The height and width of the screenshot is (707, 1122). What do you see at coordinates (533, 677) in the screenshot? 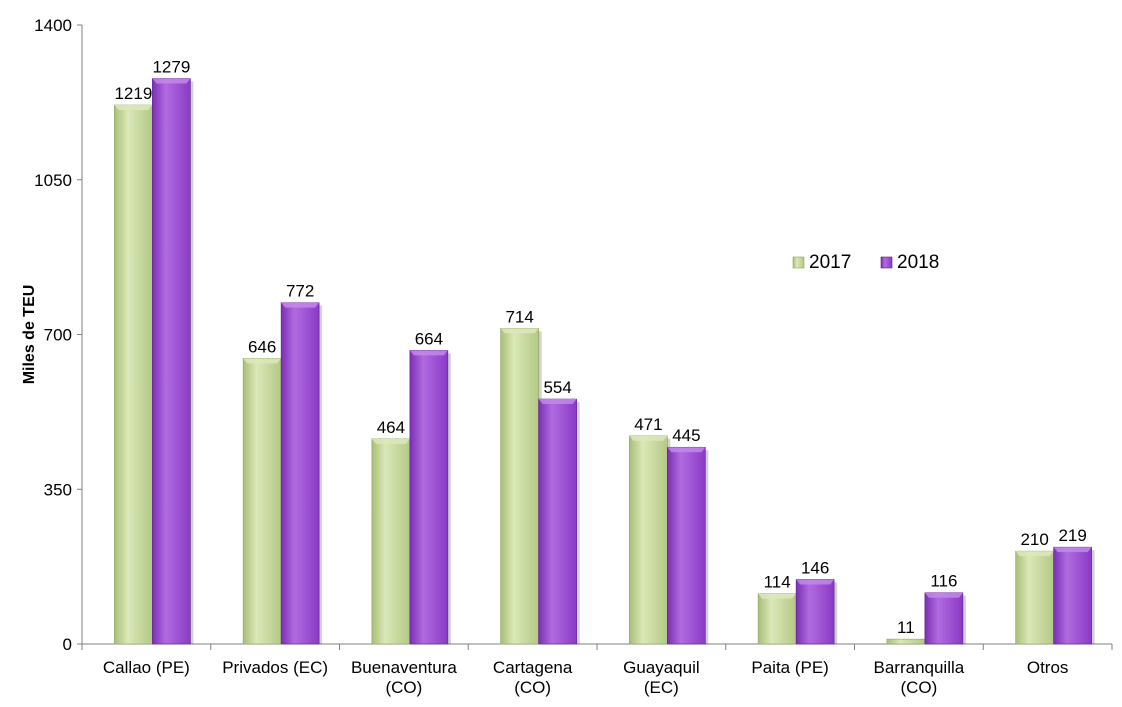
I see `category-label: Cartagena (CO)` at bounding box center [533, 677].